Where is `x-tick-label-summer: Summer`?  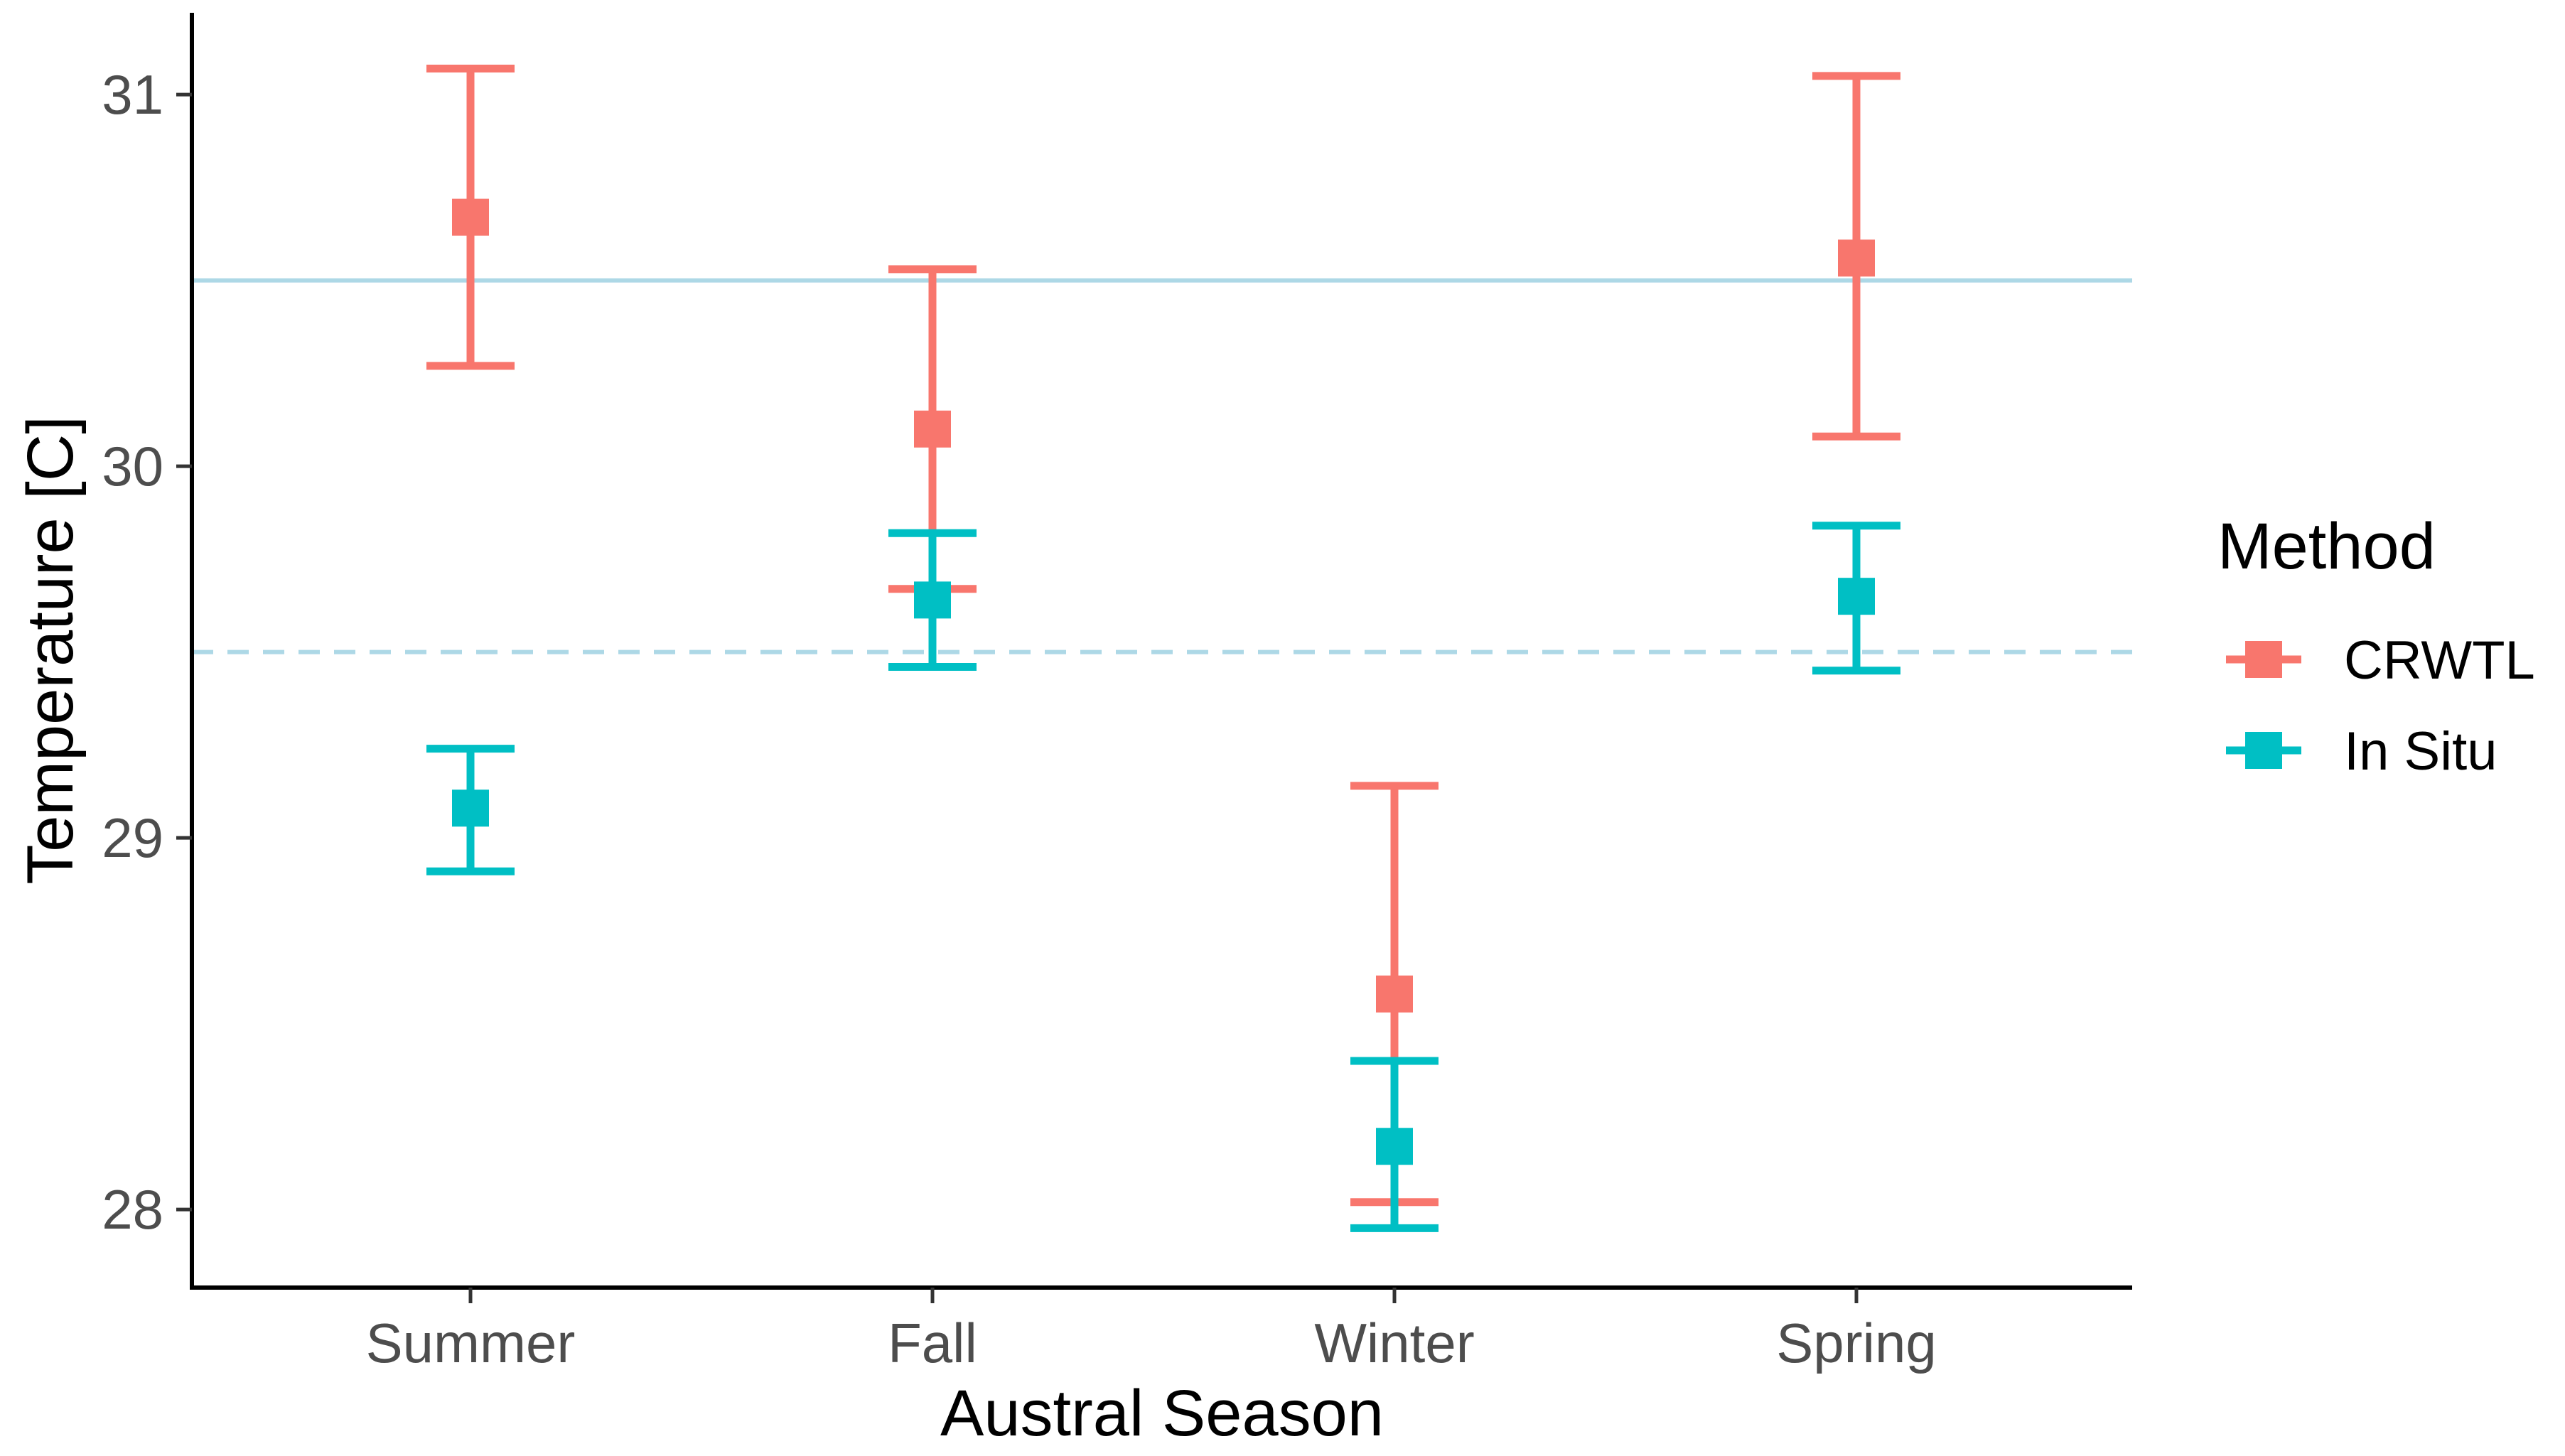 x-tick-label-summer: Summer is located at coordinates (471, 1343).